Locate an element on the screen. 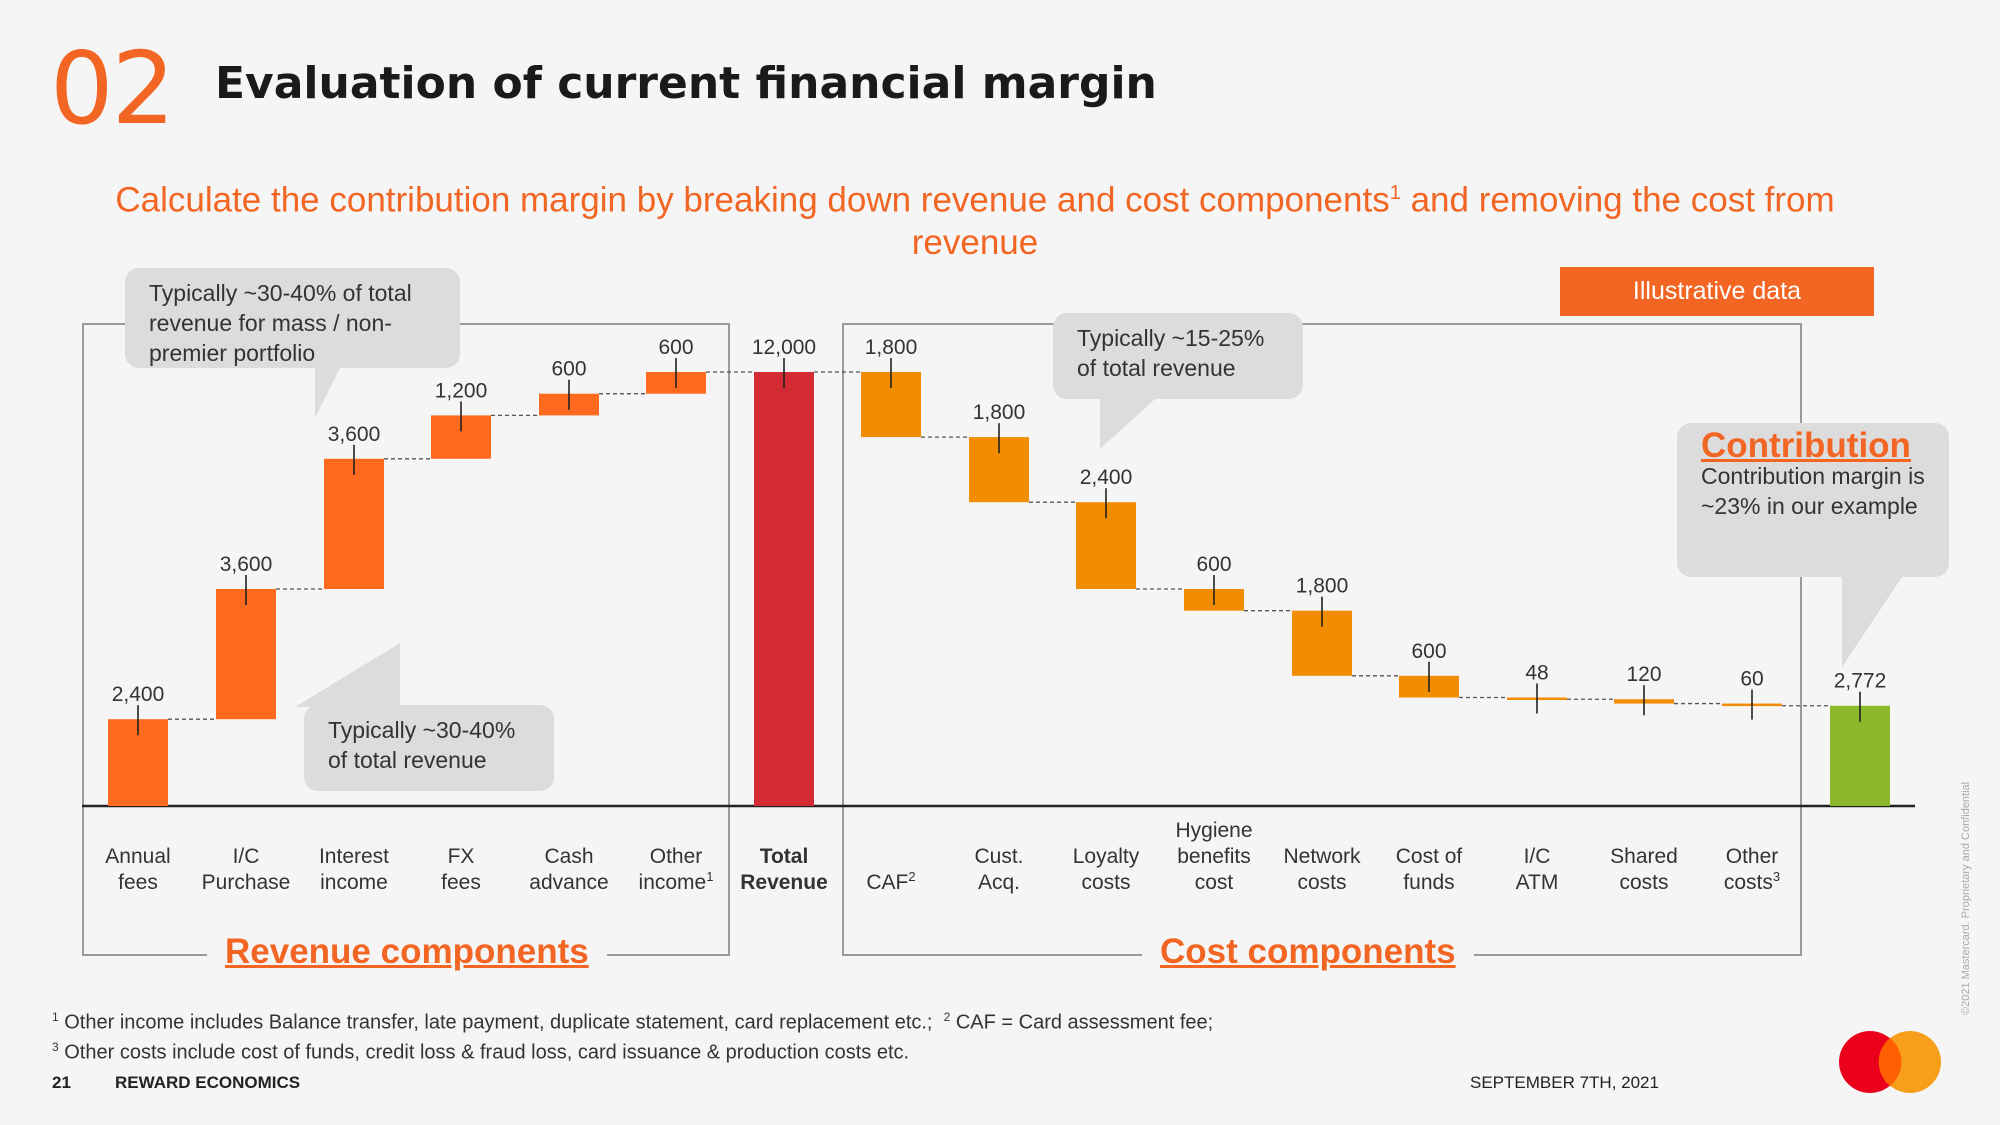 This screenshot has height=1125, width=2000. data-label: 120 is located at coordinates (1643, 674).